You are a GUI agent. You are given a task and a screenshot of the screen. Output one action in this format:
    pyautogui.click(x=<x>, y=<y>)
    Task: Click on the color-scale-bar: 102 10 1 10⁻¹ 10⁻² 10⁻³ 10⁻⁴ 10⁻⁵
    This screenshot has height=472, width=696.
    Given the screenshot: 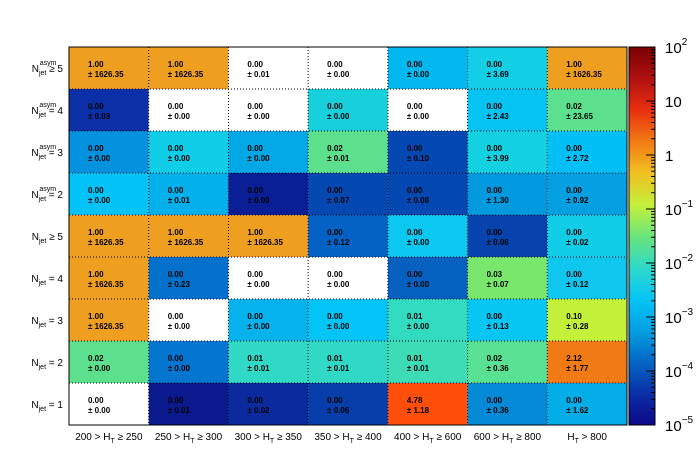 What is the action you would take?
    pyautogui.click(x=661, y=236)
    